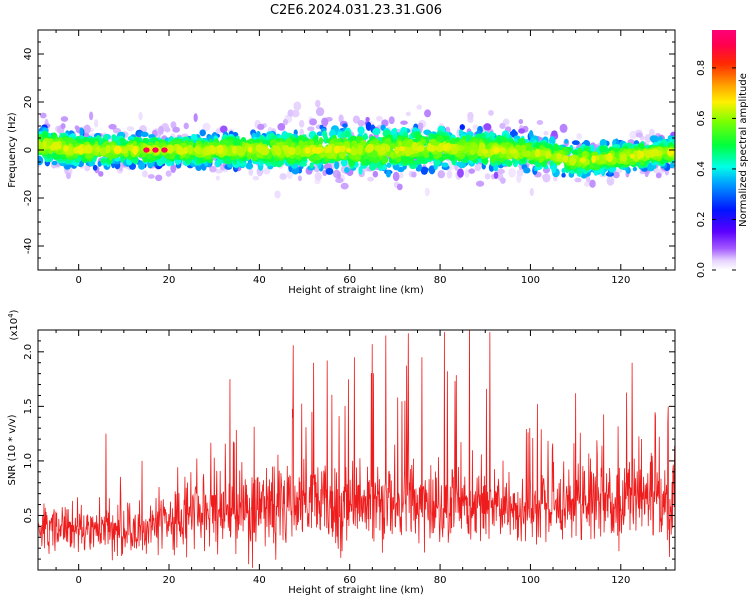  I want to click on y-tick-label: 0, so click(28, 150).